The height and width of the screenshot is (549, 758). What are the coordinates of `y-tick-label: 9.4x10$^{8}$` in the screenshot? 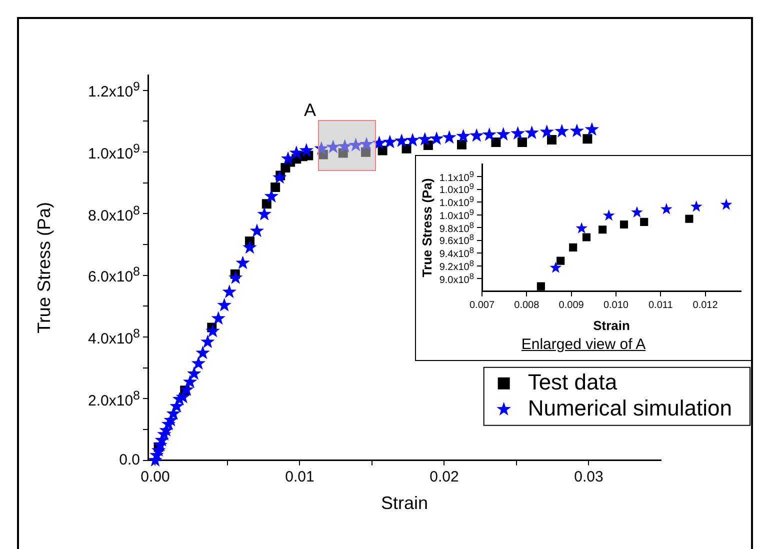 It's located at (456, 252).